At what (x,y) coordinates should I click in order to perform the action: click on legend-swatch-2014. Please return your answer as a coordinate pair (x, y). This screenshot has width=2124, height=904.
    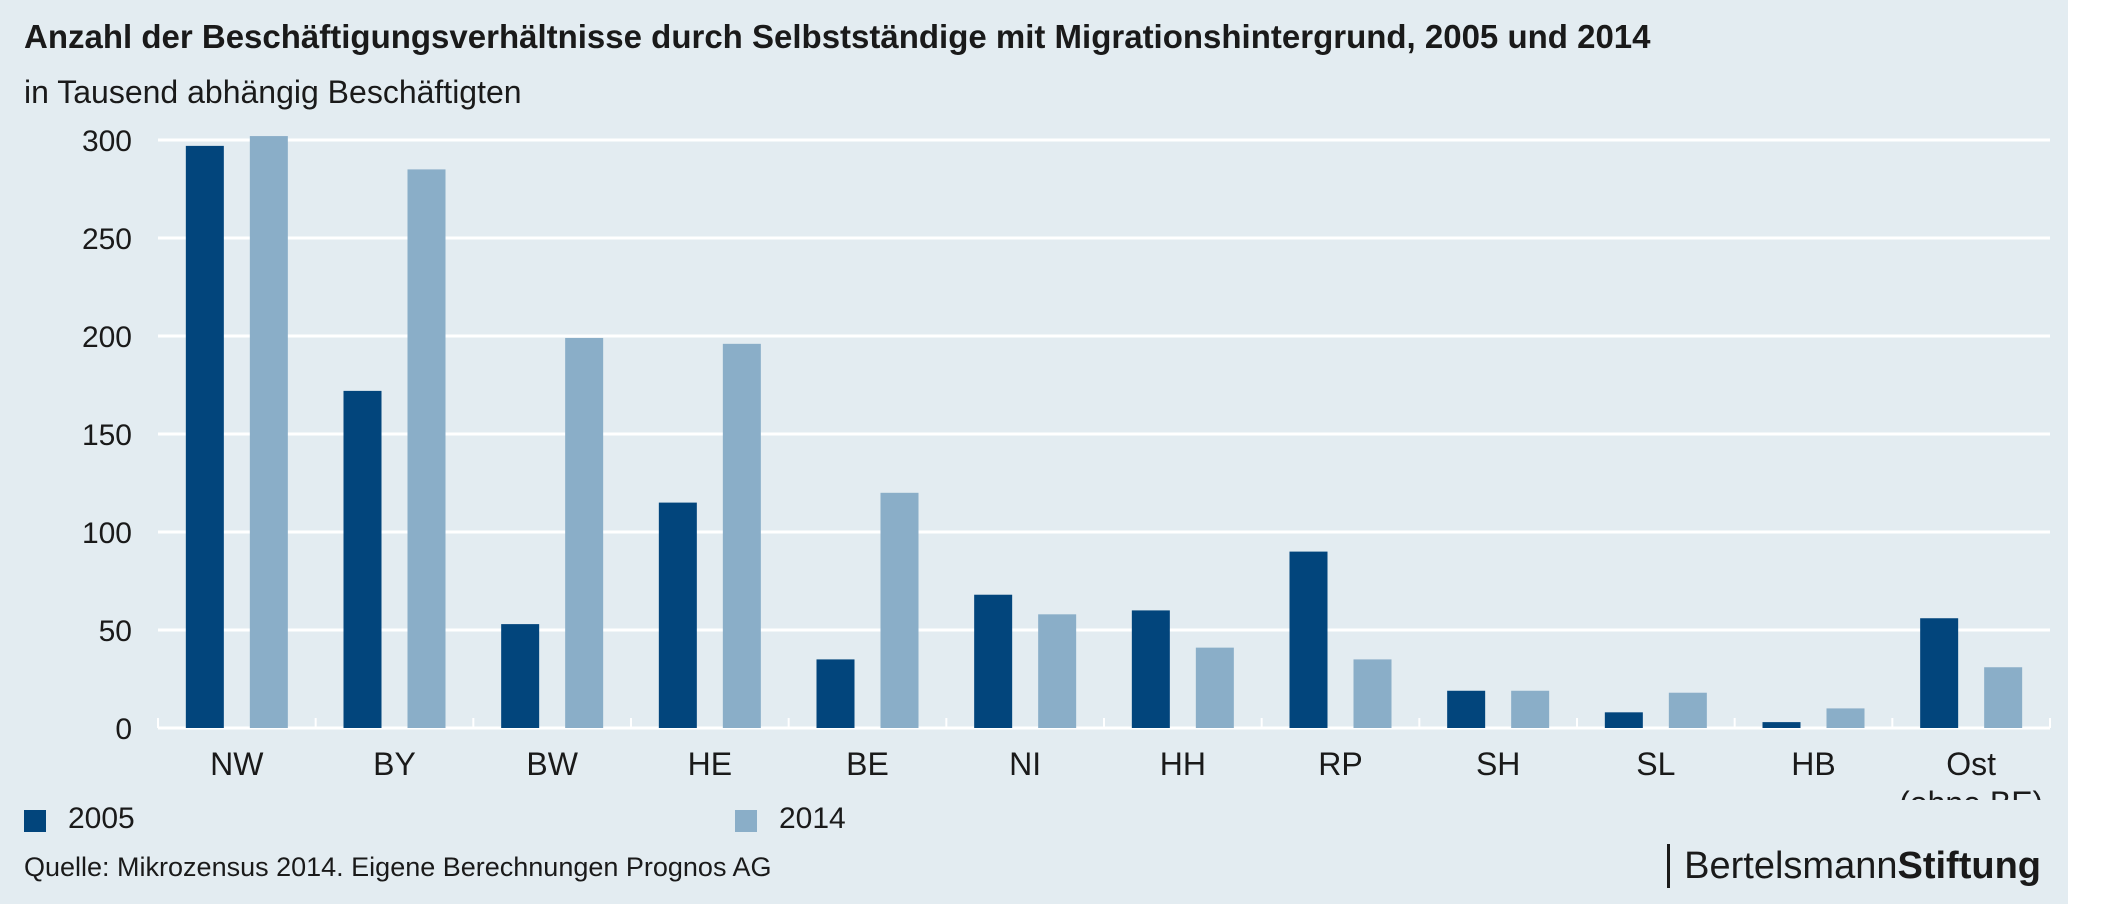
    Looking at the image, I should click on (746, 821).